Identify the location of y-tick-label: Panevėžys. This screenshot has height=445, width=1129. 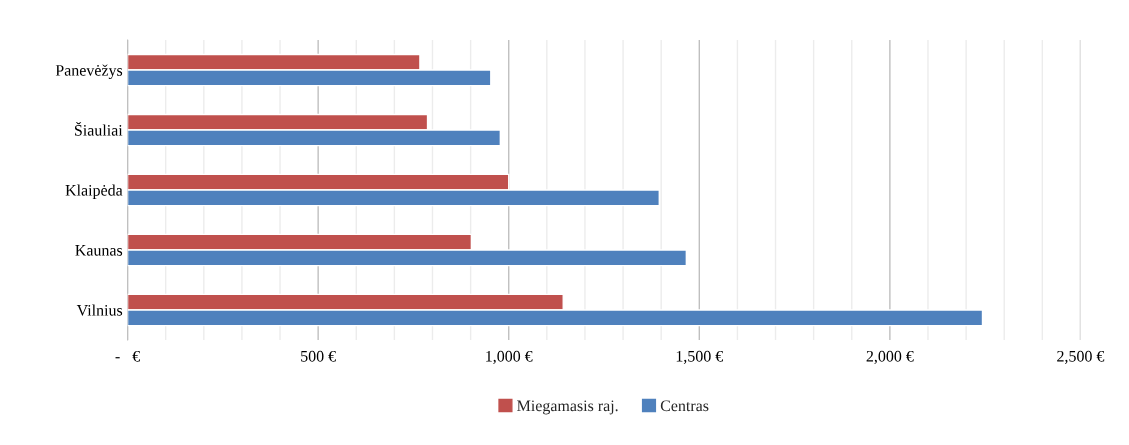
(89, 72).